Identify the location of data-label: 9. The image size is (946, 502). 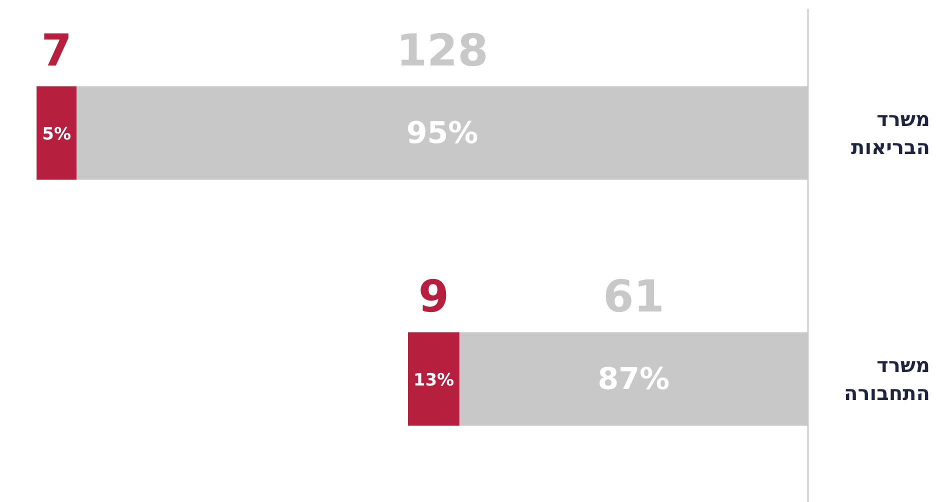
(434, 297).